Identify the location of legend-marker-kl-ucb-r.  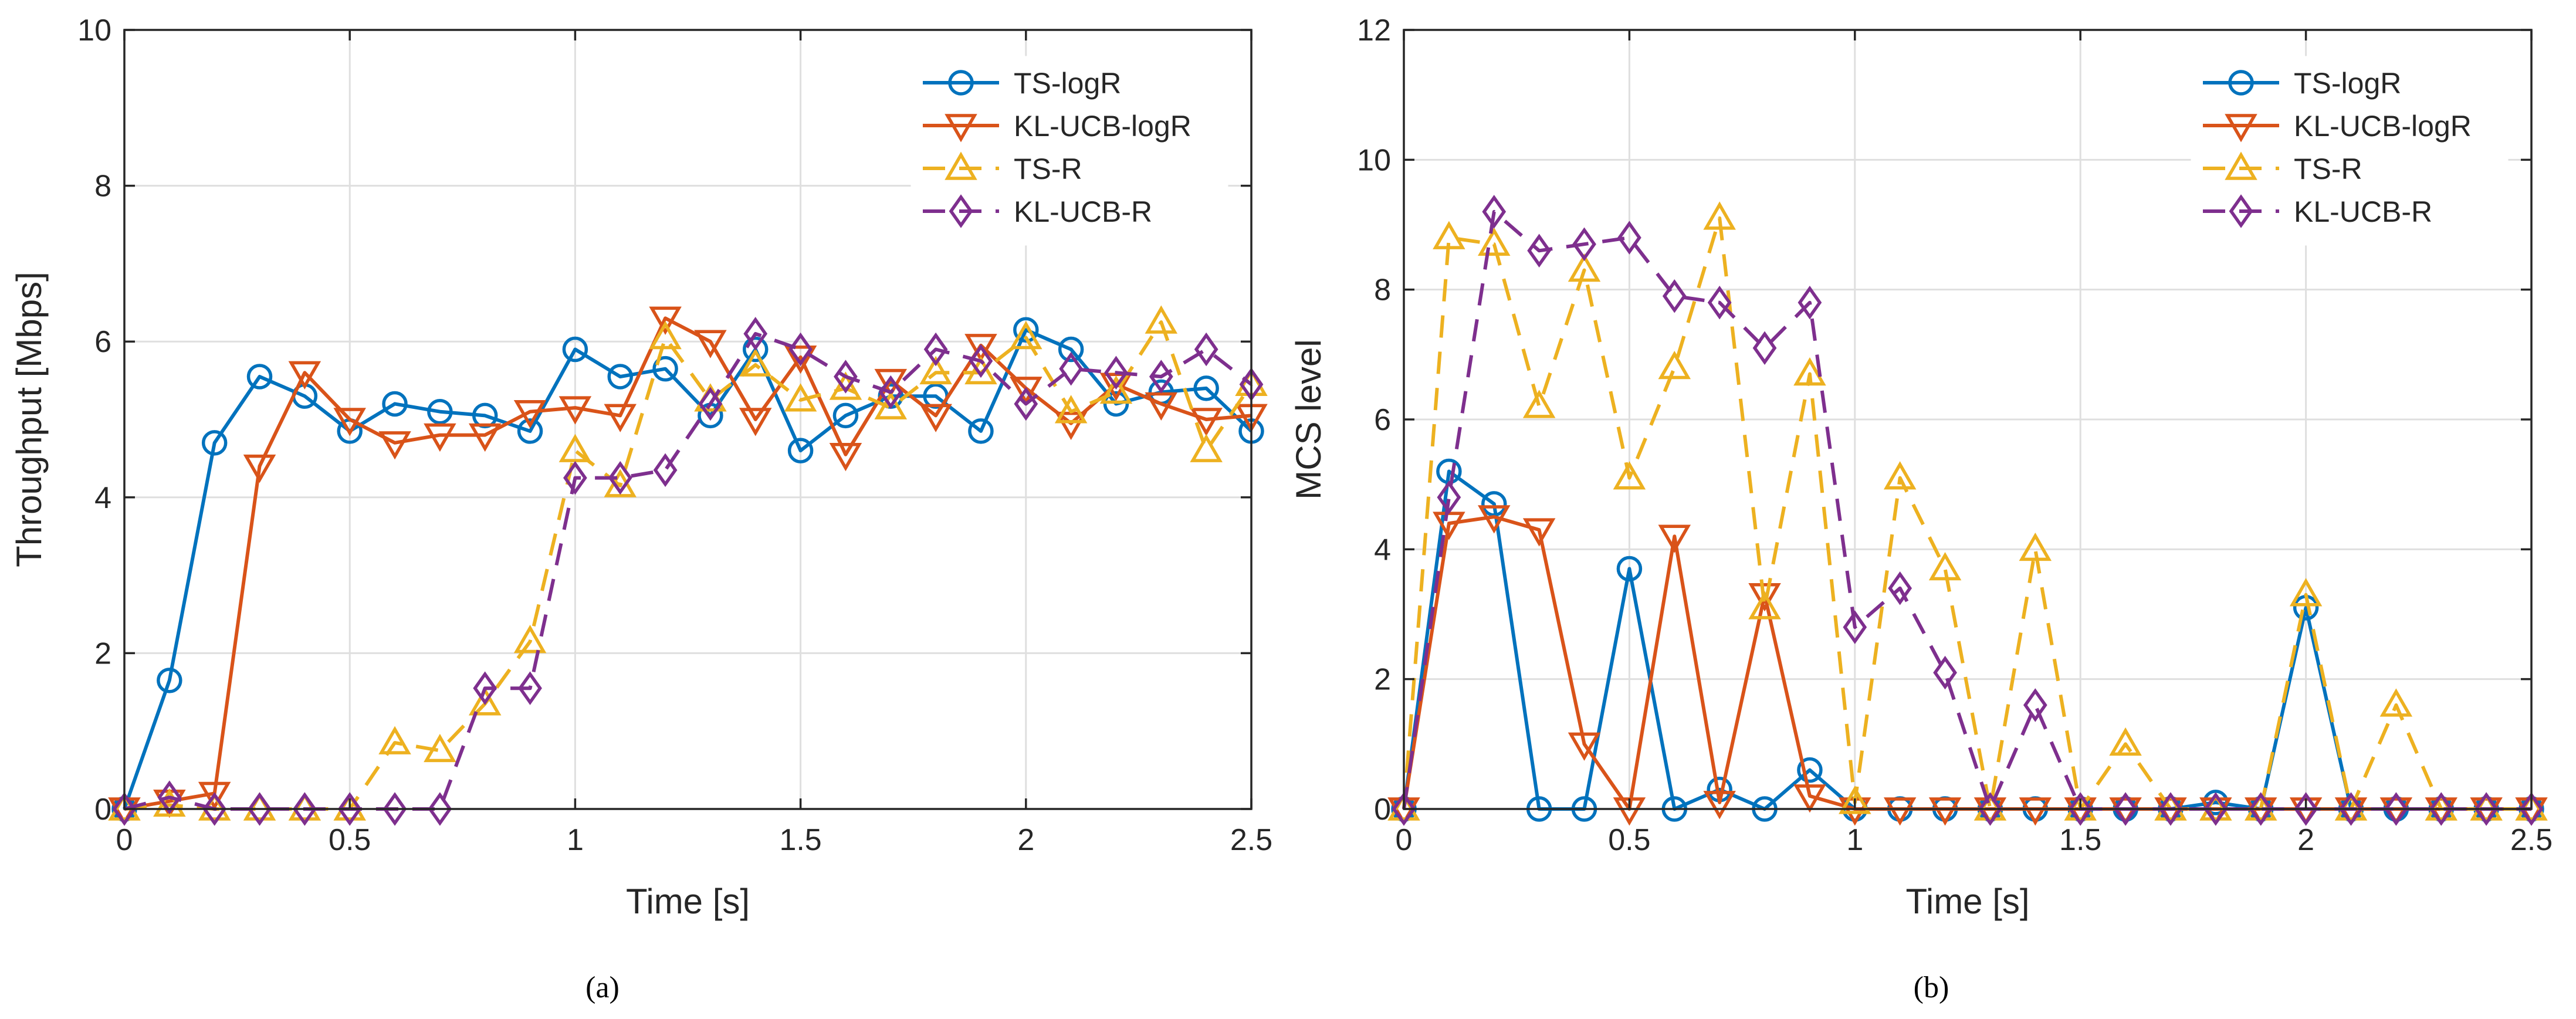
(961, 211).